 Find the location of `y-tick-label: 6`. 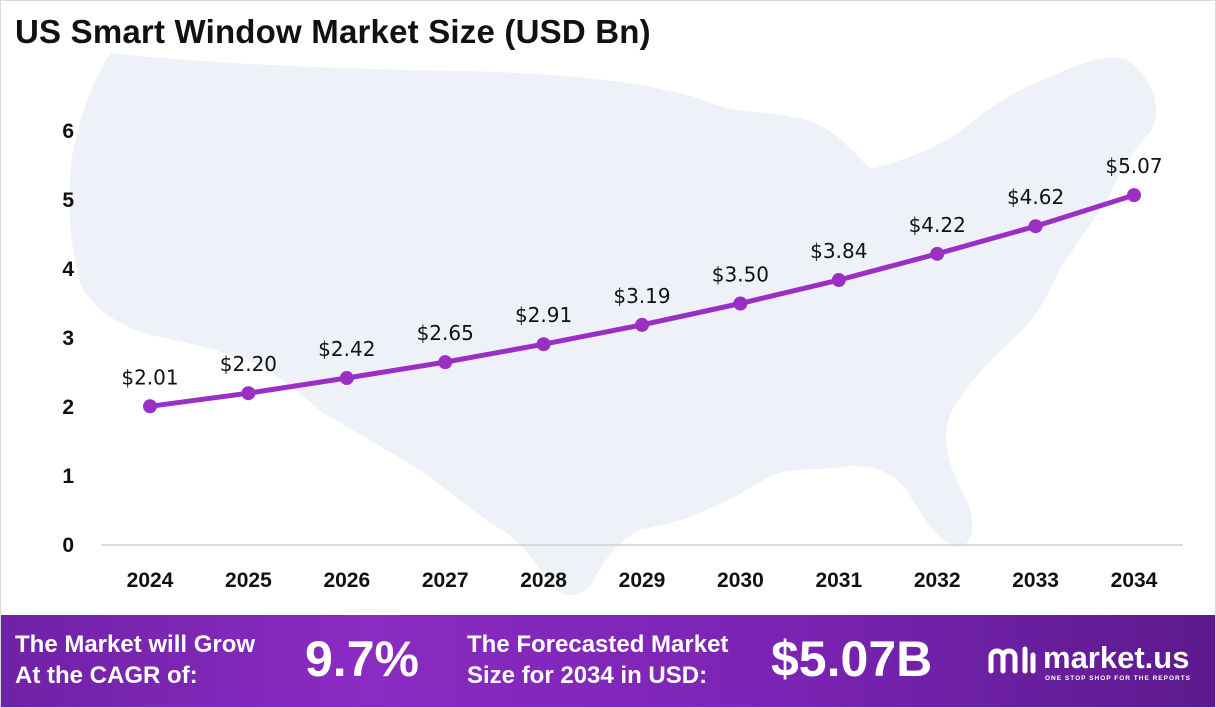

y-tick-label: 6 is located at coordinates (68, 131).